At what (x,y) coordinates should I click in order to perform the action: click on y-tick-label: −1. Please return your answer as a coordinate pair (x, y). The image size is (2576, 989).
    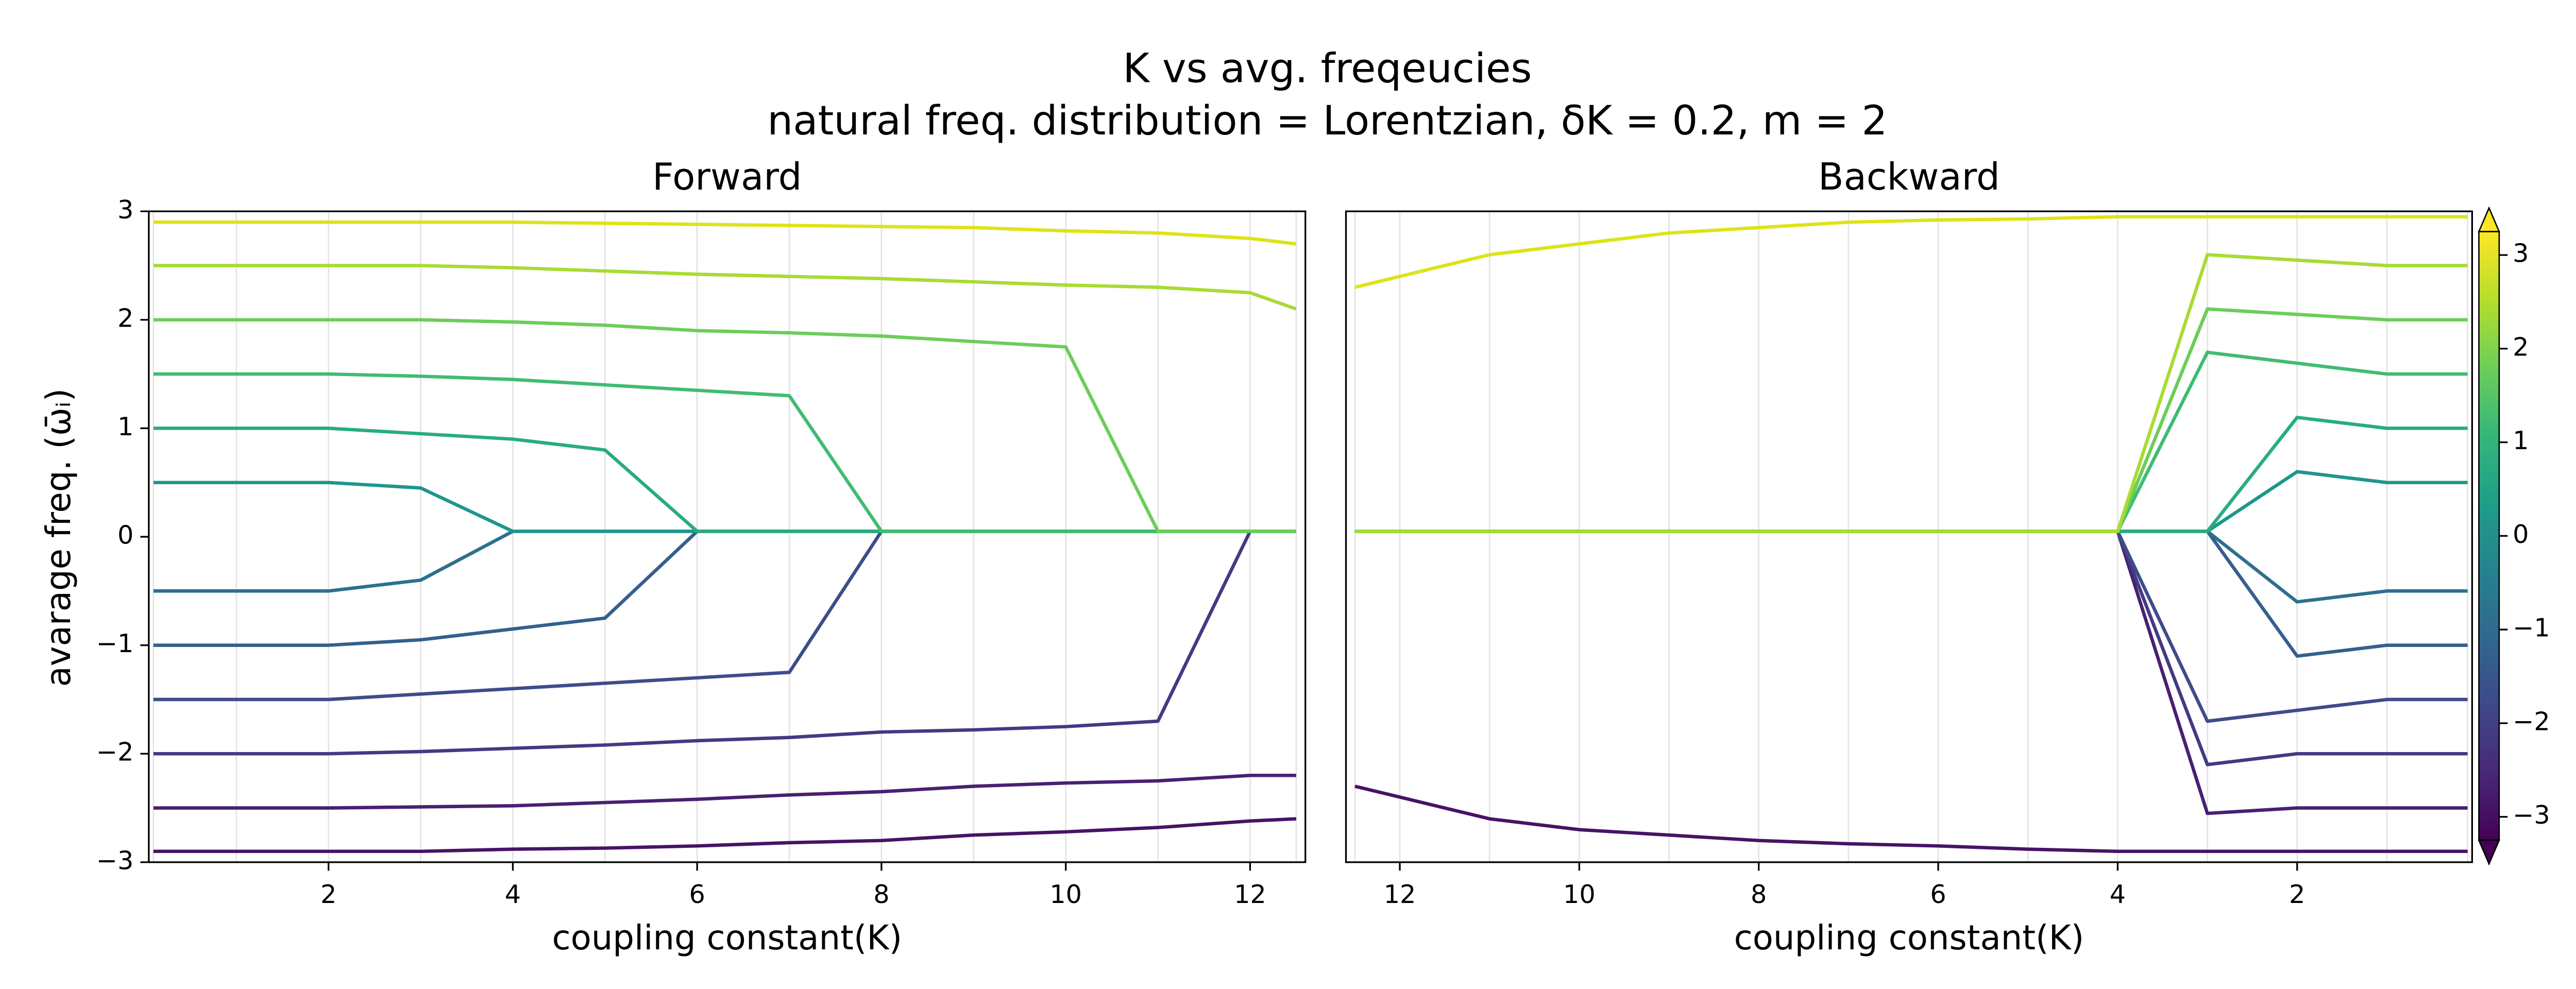
    Looking at the image, I should click on (115, 643).